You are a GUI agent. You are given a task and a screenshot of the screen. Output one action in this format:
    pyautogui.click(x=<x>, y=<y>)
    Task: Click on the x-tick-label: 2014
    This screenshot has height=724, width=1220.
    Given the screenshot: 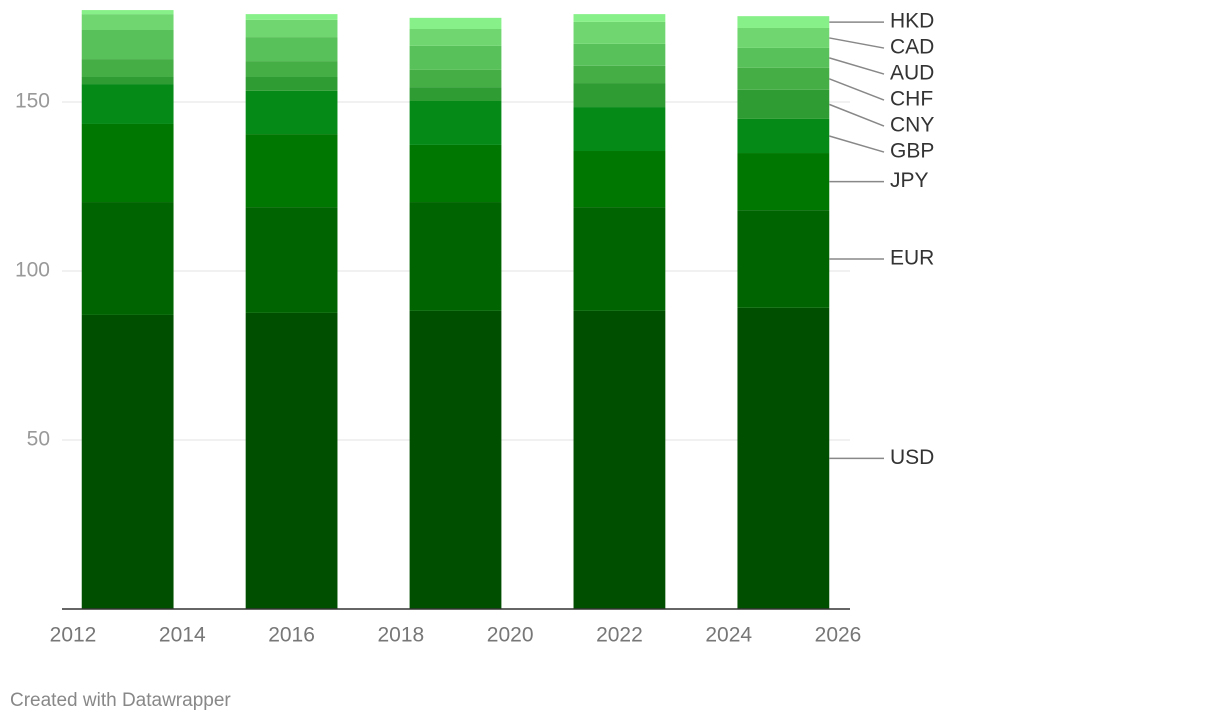 What is the action you would take?
    pyautogui.click(x=182, y=635)
    